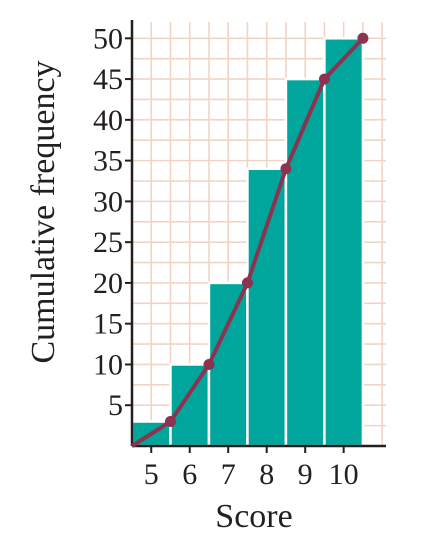 This screenshot has width=434, height=551. What do you see at coordinates (108, 324) in the screenshot?
I see `y-tick-label: 15` at bounding box center [108, 324].